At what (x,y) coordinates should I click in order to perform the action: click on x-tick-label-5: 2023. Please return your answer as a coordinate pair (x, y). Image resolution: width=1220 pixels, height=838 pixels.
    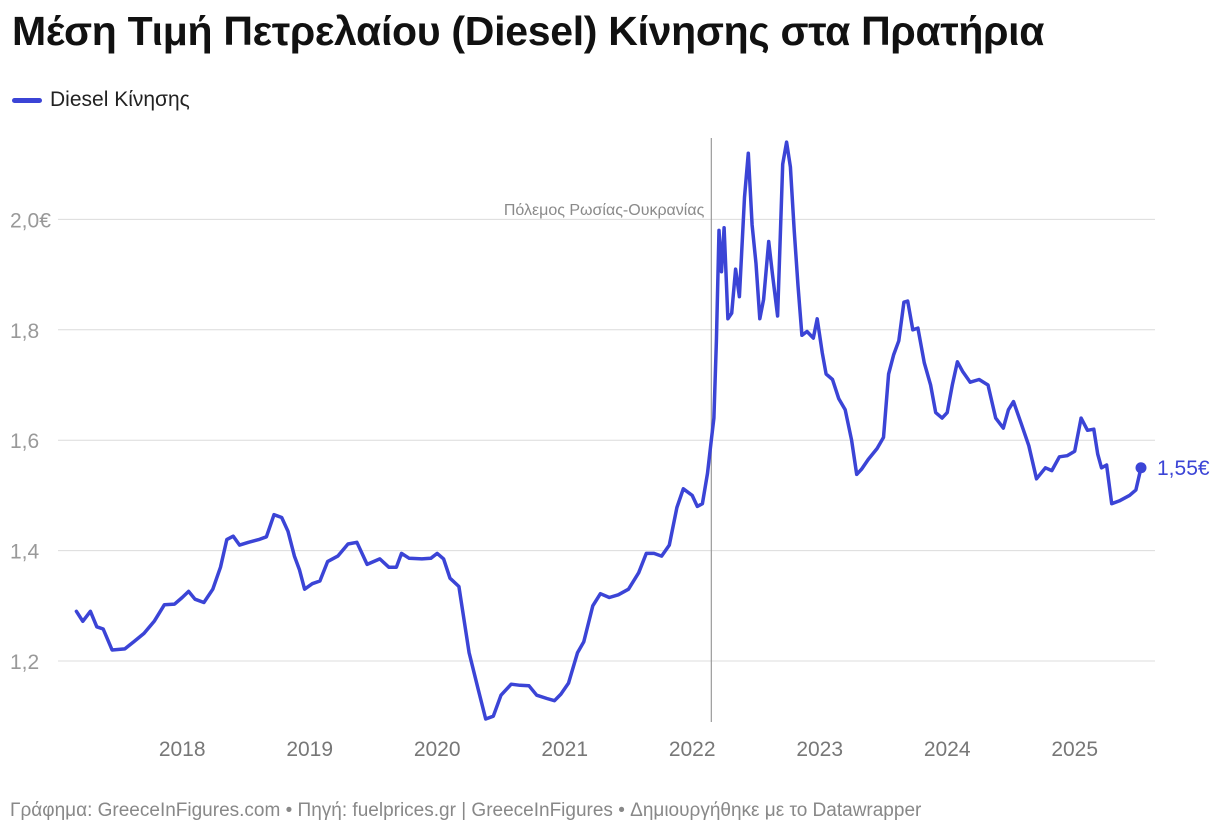
    Looking at the image, I should click on (819, 749).